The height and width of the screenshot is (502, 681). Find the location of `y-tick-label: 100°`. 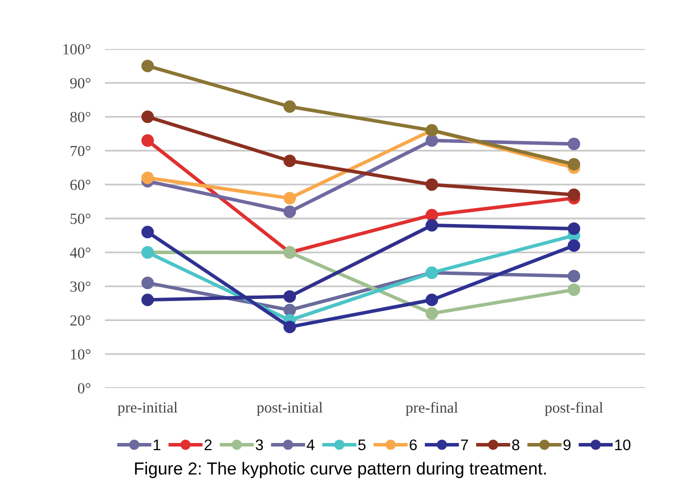

y-tick-label: 100° is located at coordinates (76, 49).